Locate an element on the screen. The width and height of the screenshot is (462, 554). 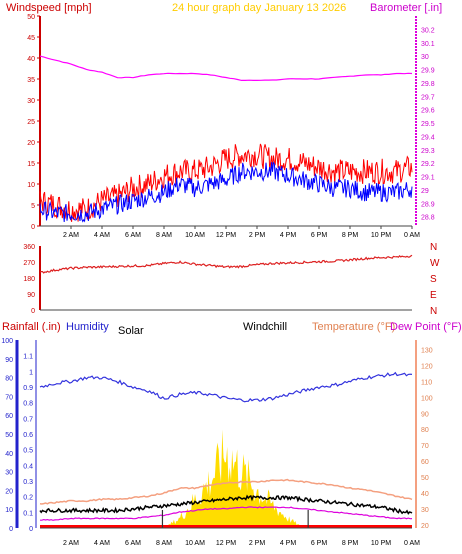
temperature-y-tick: 60 is located at coordinates (425, 462).